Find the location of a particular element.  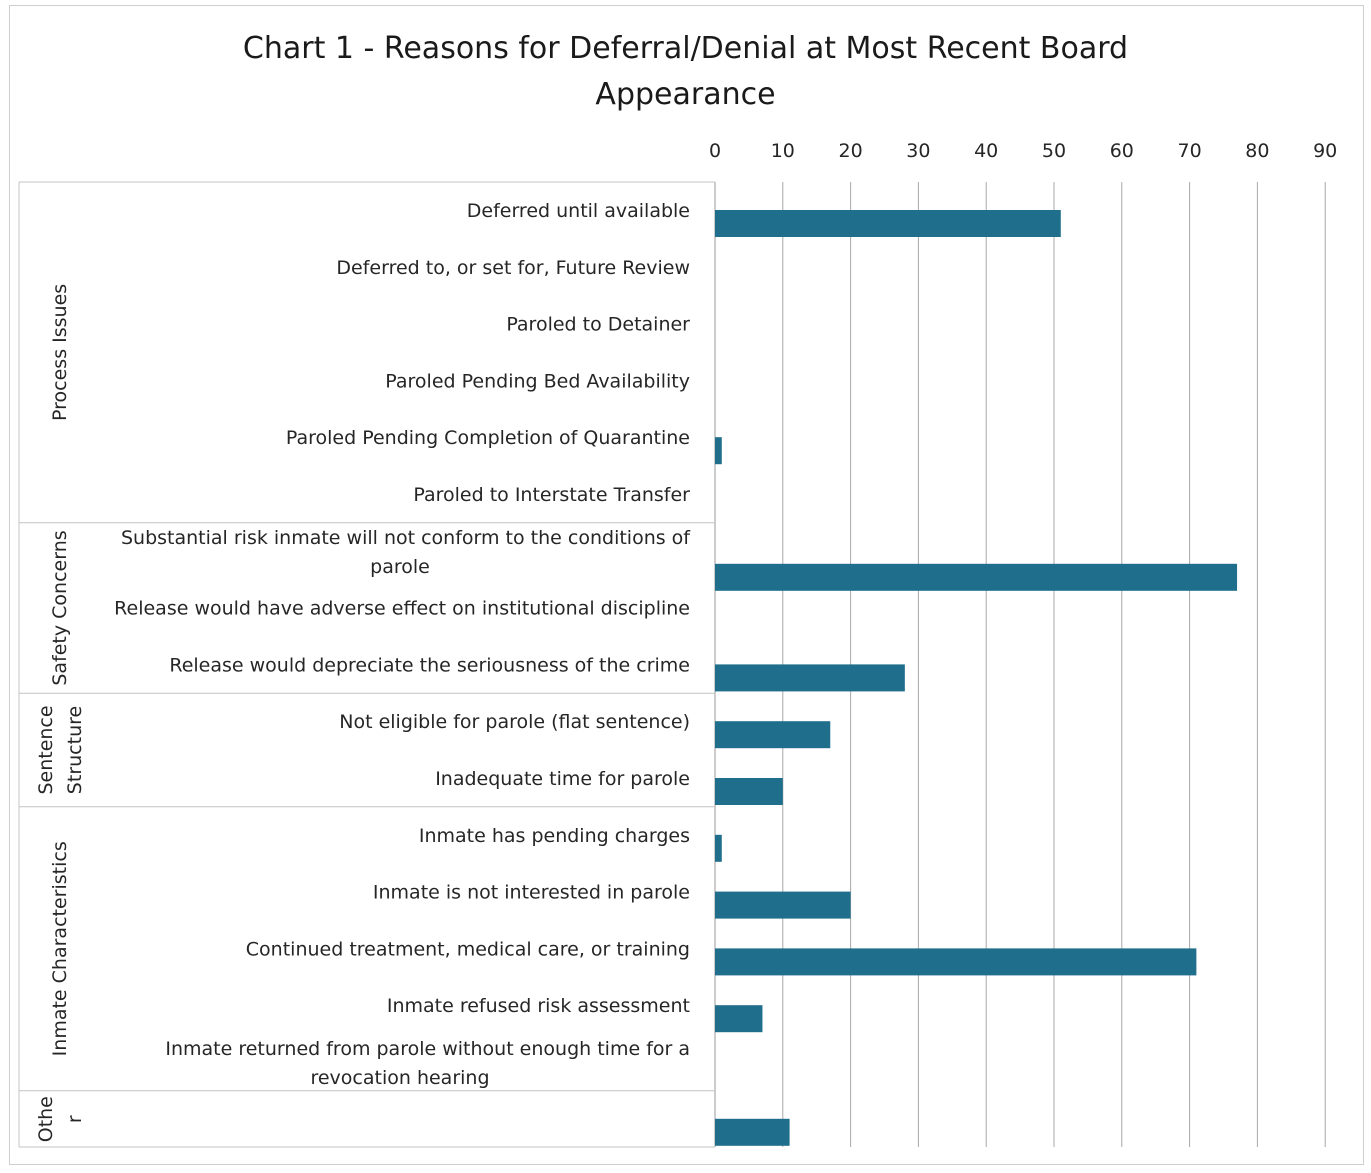

category-label: Deferred until available is located at coordinates (578, 211).